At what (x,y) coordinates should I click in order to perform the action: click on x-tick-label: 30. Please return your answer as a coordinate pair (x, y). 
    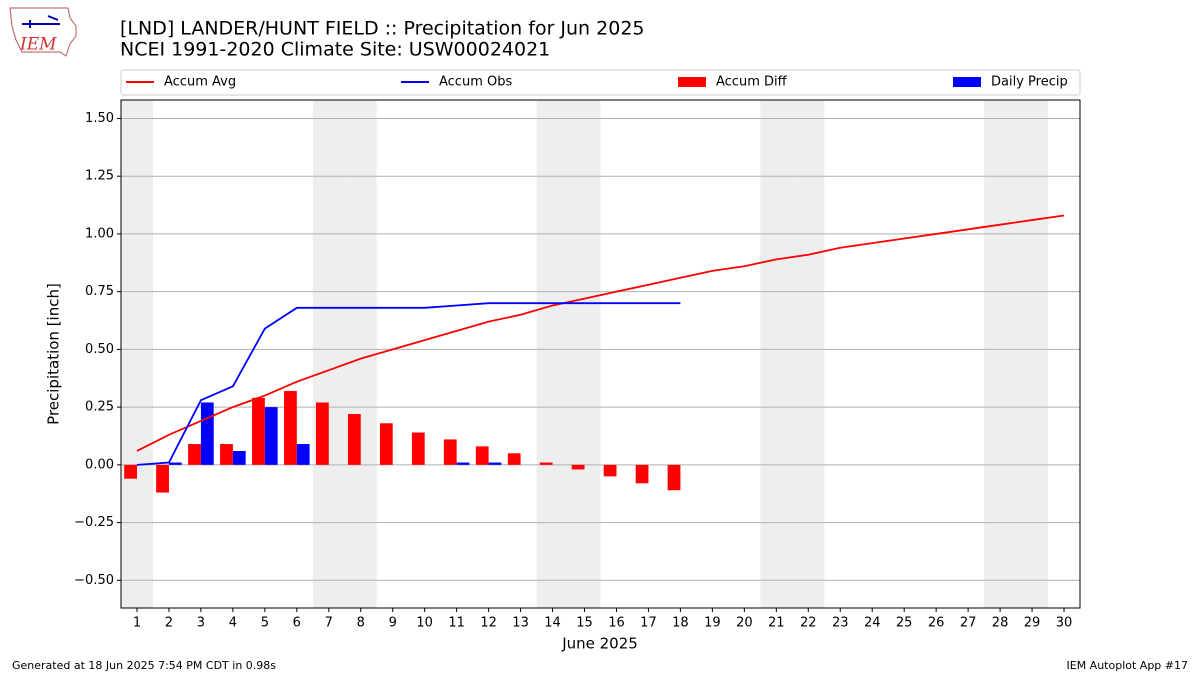
    Looking at the image, I should click on (1064, 623).